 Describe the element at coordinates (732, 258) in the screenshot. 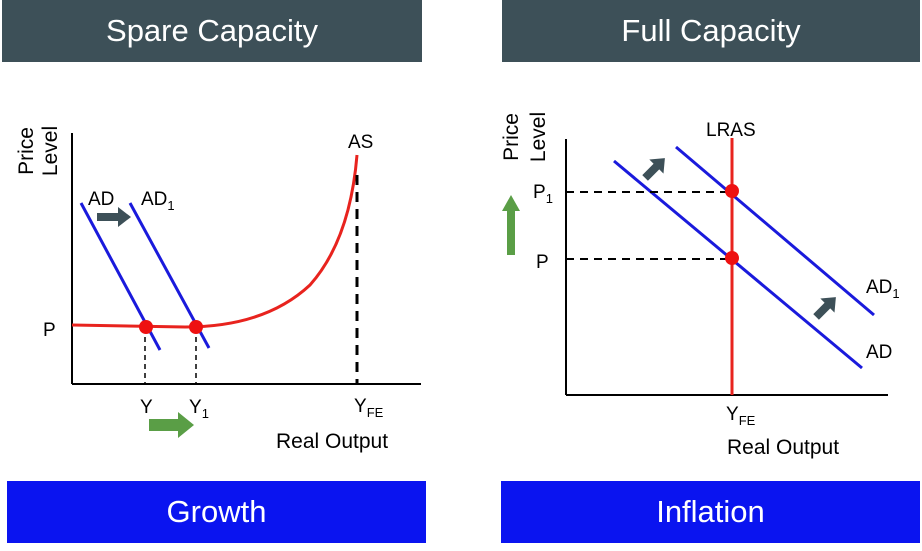

I see `equilibrium-point-p` at that location.